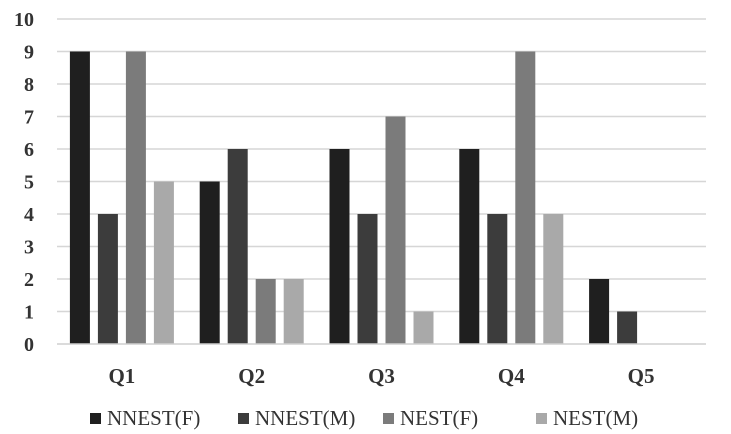 The width and height of the screenshot is (731, 434). I want to click on y-tick-label: 10, so click(24, 20).